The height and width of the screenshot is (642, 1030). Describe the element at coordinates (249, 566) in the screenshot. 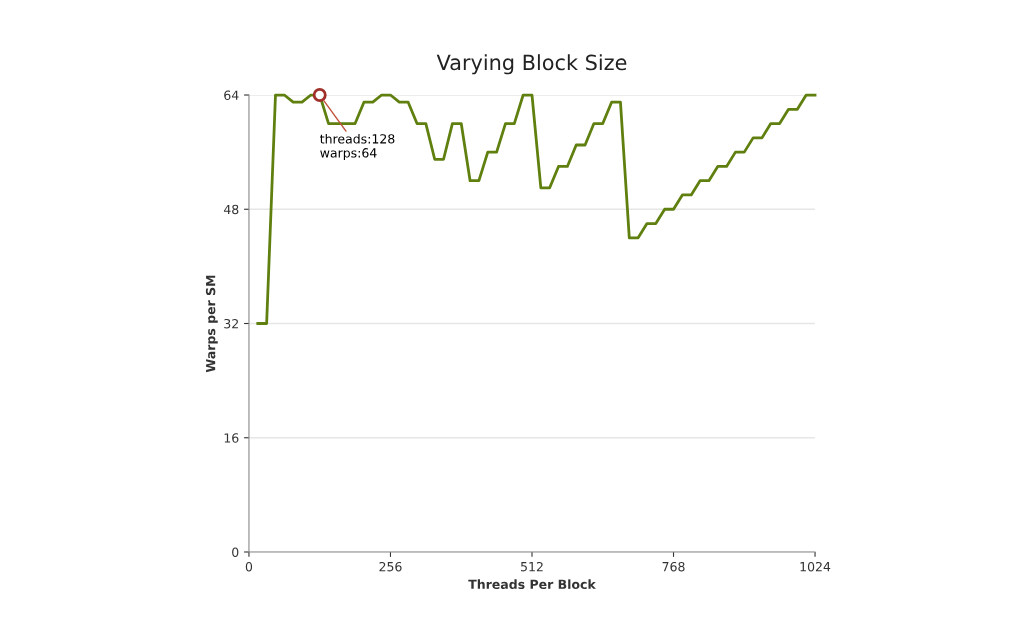

I see `x-tick-label: 0` at that location.